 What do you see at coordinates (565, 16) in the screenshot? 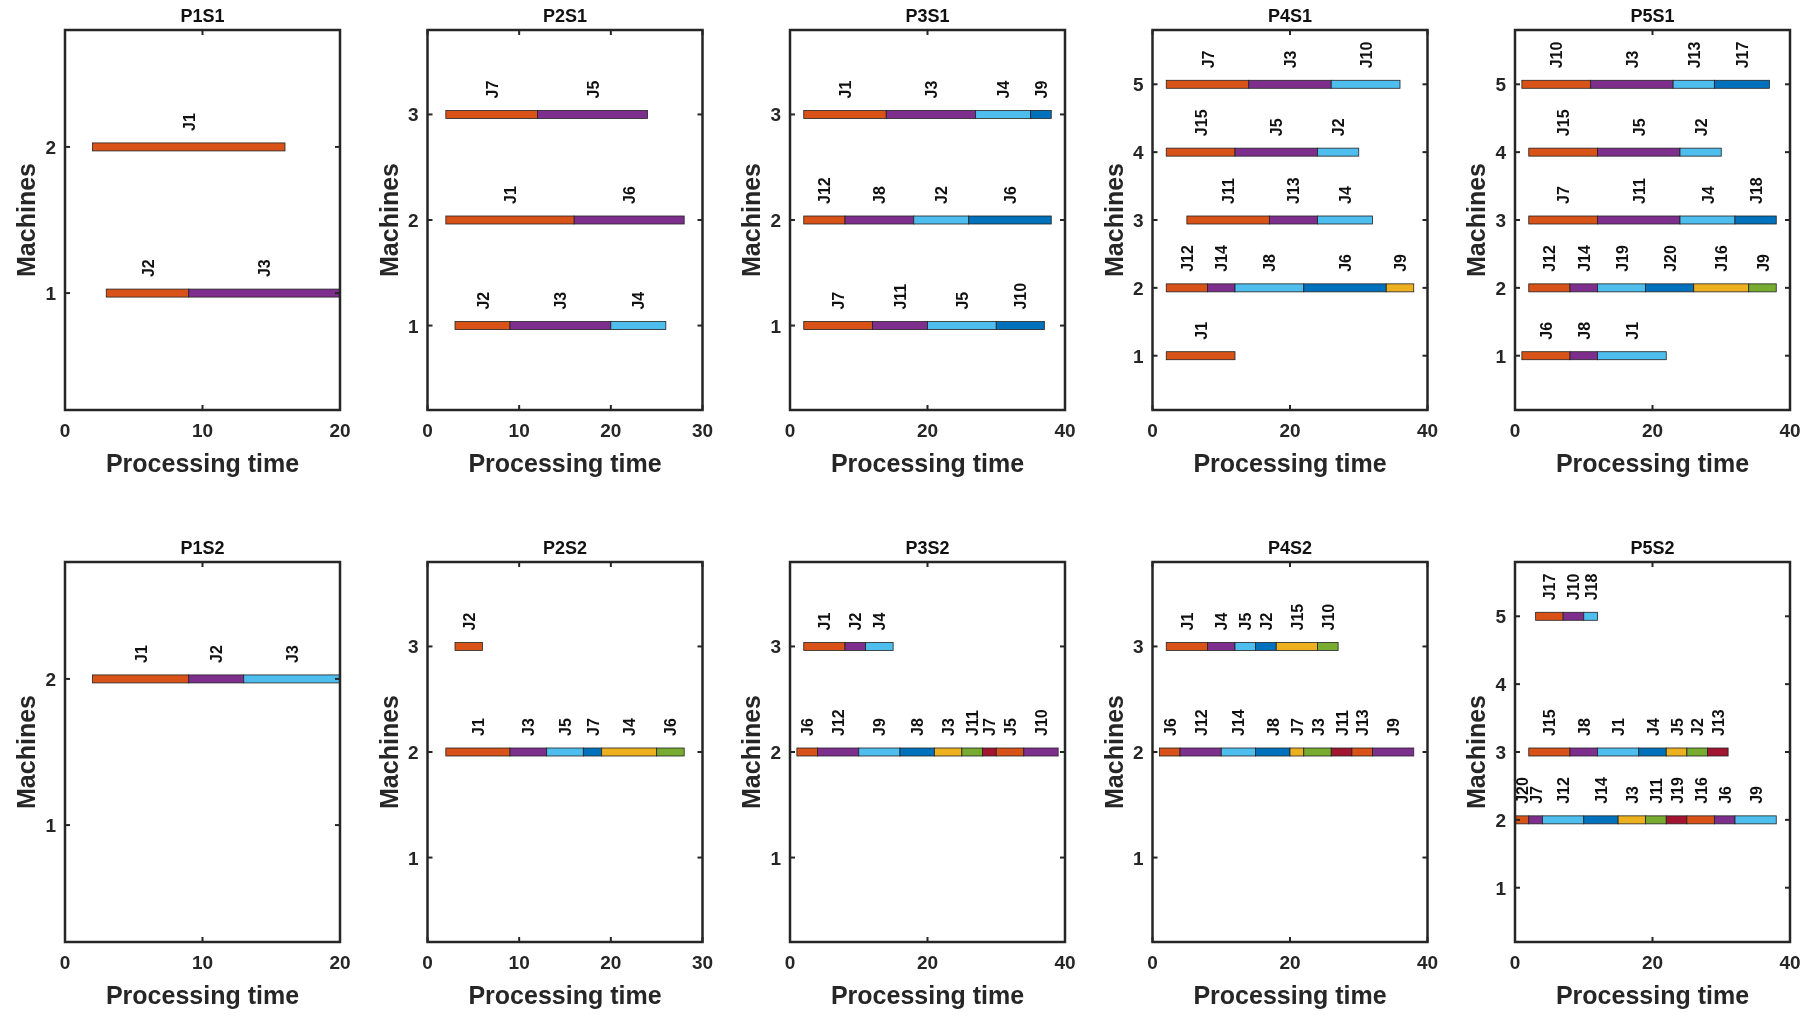
I see `chart-title: P2S1` at bounding box center [565, 16].